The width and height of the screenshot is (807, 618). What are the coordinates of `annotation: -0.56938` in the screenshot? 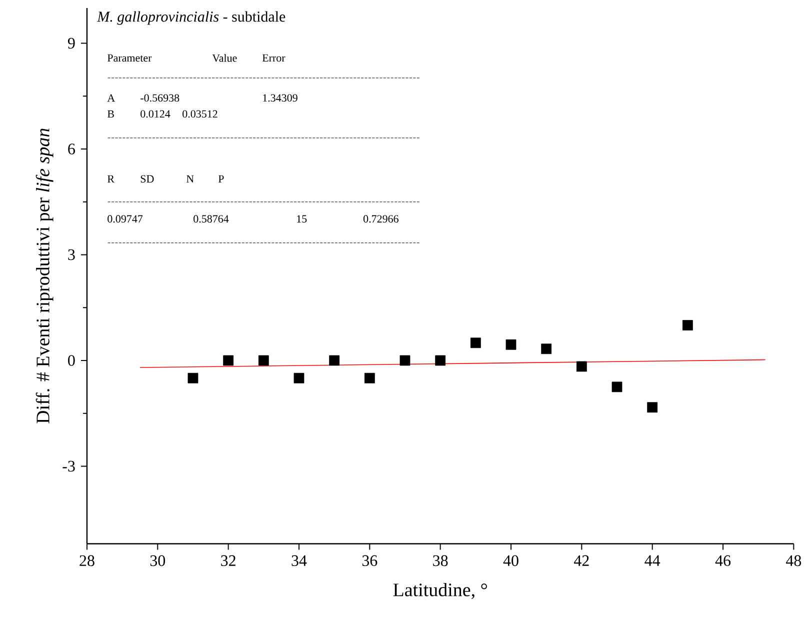 It's located at (160, 98).